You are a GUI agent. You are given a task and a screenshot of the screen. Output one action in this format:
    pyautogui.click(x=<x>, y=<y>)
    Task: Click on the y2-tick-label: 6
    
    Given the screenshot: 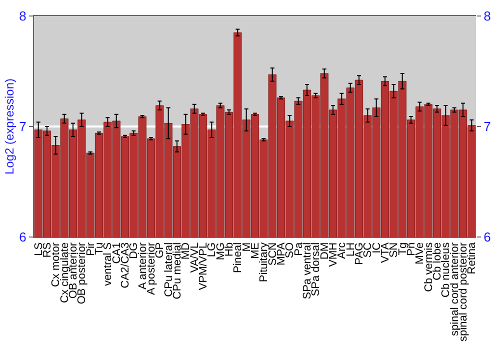 What is the action you would take?
    pyautogui.click(x=487, y=237)
    